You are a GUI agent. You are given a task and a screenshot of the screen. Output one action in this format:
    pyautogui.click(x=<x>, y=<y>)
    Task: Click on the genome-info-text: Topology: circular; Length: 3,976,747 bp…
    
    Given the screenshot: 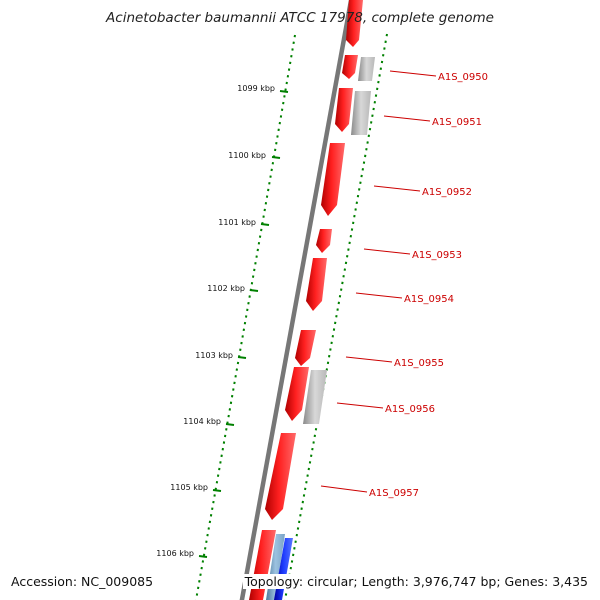 What is the action you would take?
    pyautogui.click(x=416, y=581)
    